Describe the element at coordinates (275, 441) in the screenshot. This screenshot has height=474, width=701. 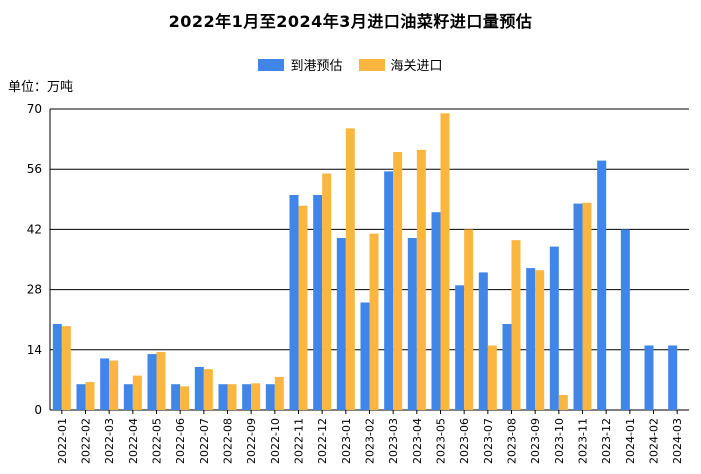
I see `x-tick-label-2022-10: 2022-10` at that location.